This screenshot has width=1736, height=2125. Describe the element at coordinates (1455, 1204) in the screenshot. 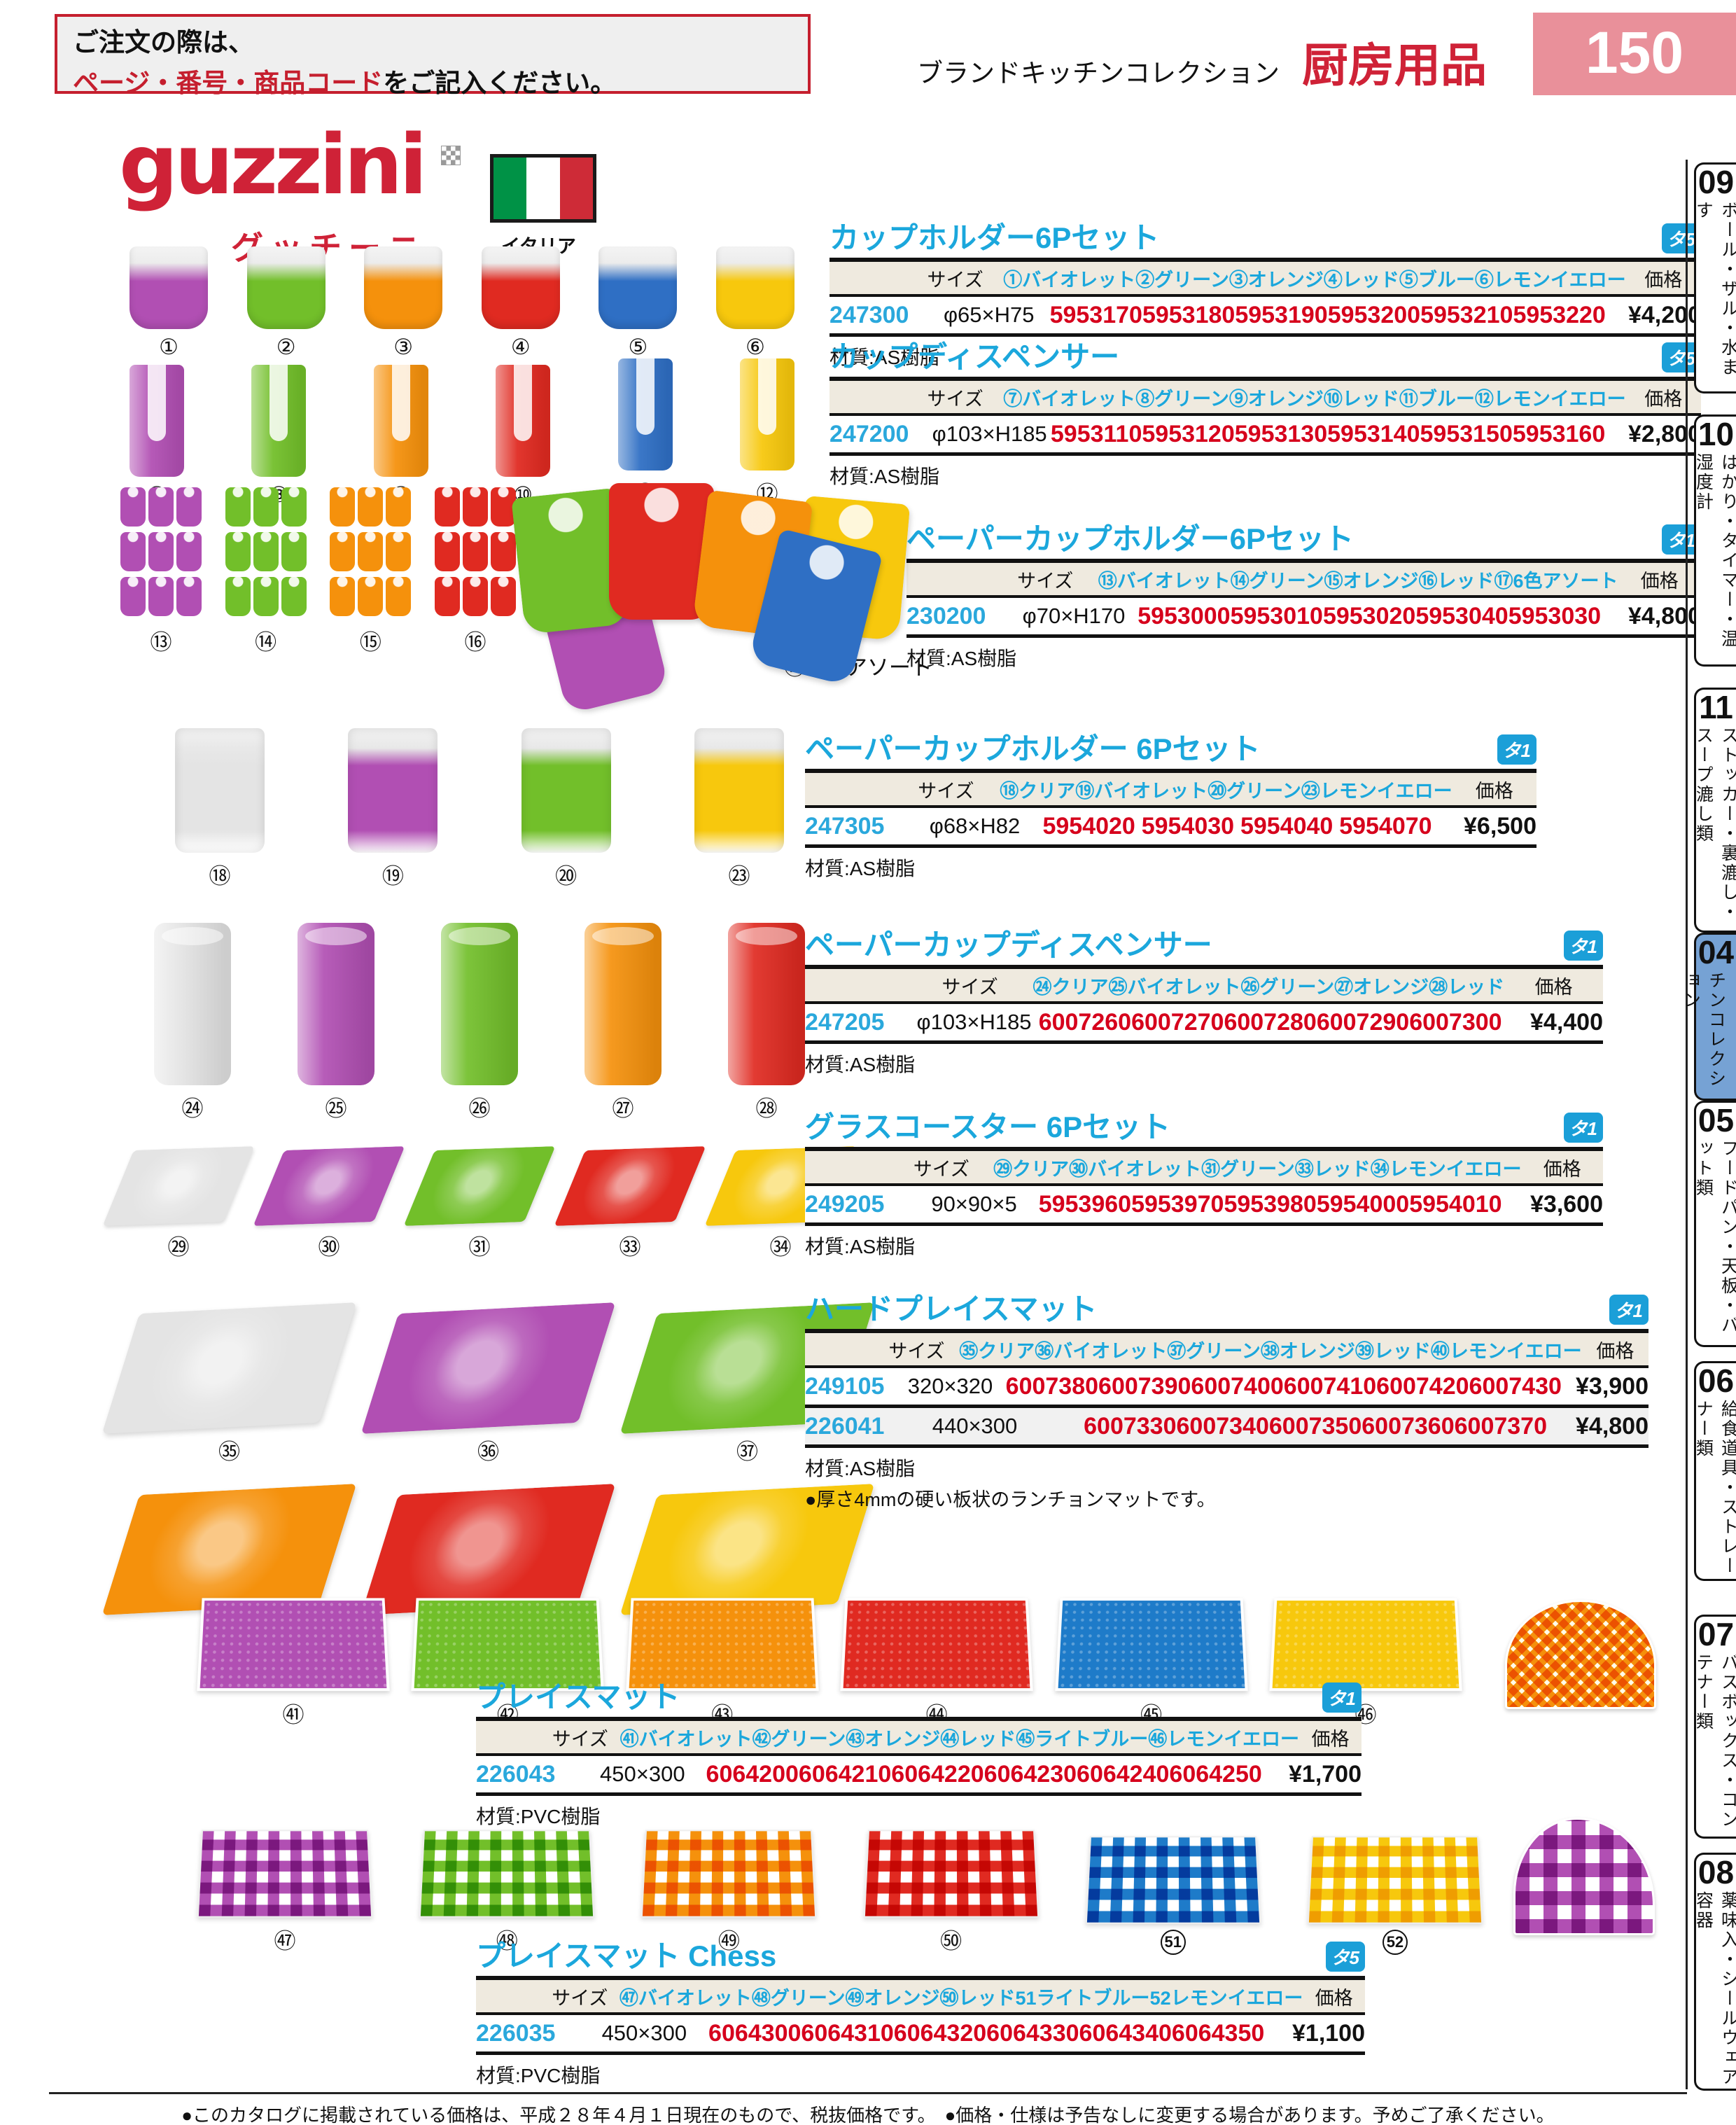

I see `order-code: 5954010` at that location.